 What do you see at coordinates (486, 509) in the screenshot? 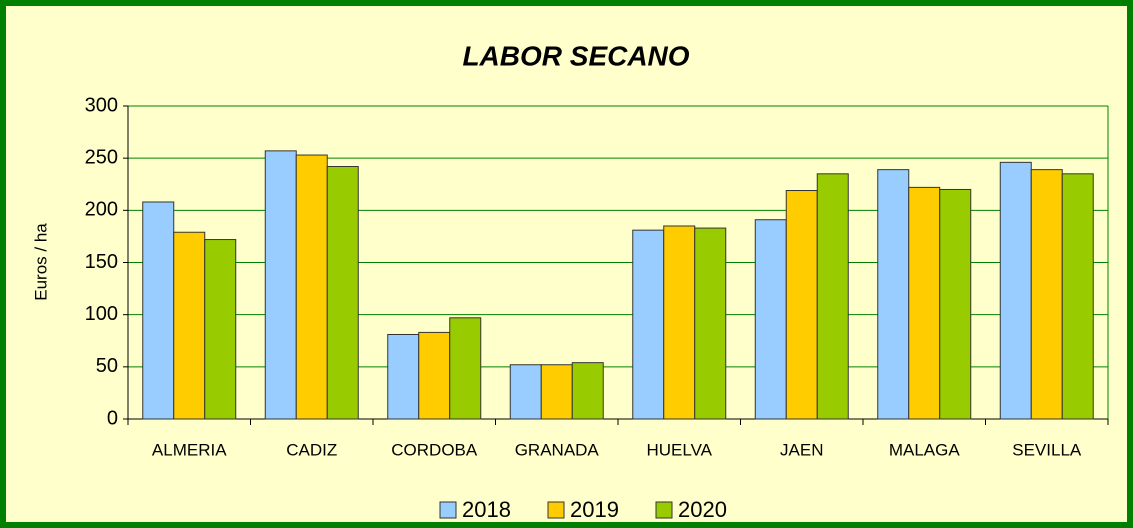
I see `legend-label: 2018` at bounding box center [486, 509].